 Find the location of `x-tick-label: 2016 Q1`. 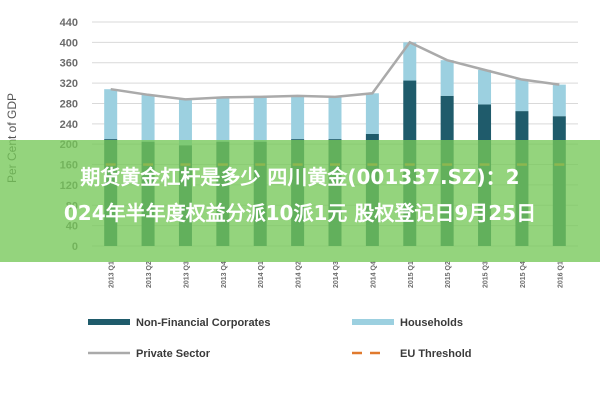

x-tick-label: 2016 Q1 is located at coordinates (560, 274).